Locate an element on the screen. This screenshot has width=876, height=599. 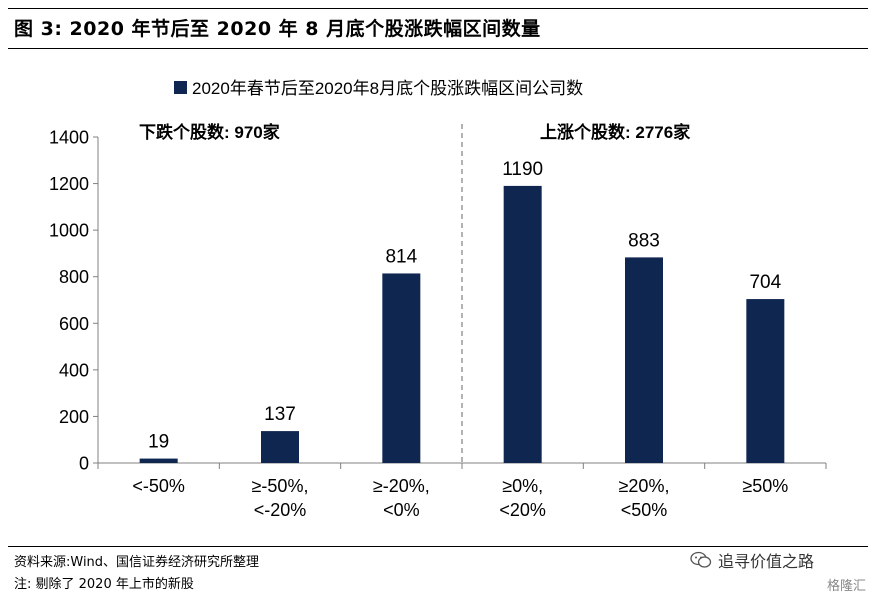
legend-label: 2020年春节后至2020年8月底个股涨跌幅区间公司数 is located at coordinates (387, 88).